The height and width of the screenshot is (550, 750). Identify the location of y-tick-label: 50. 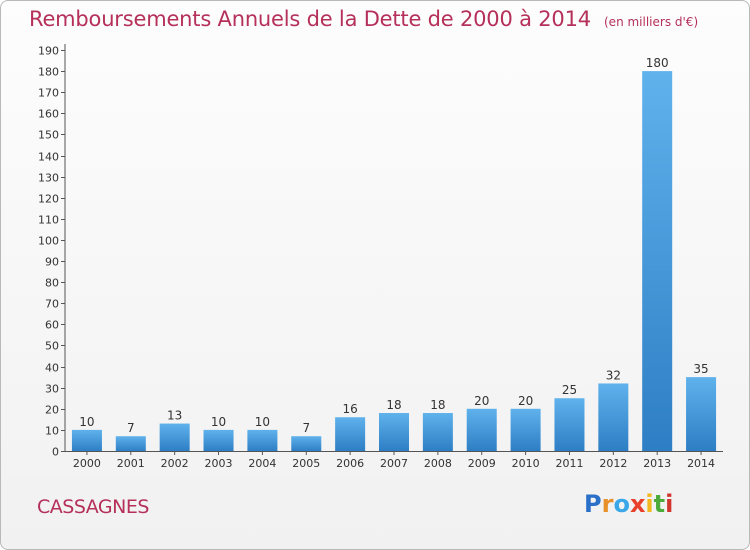
(52, 346).